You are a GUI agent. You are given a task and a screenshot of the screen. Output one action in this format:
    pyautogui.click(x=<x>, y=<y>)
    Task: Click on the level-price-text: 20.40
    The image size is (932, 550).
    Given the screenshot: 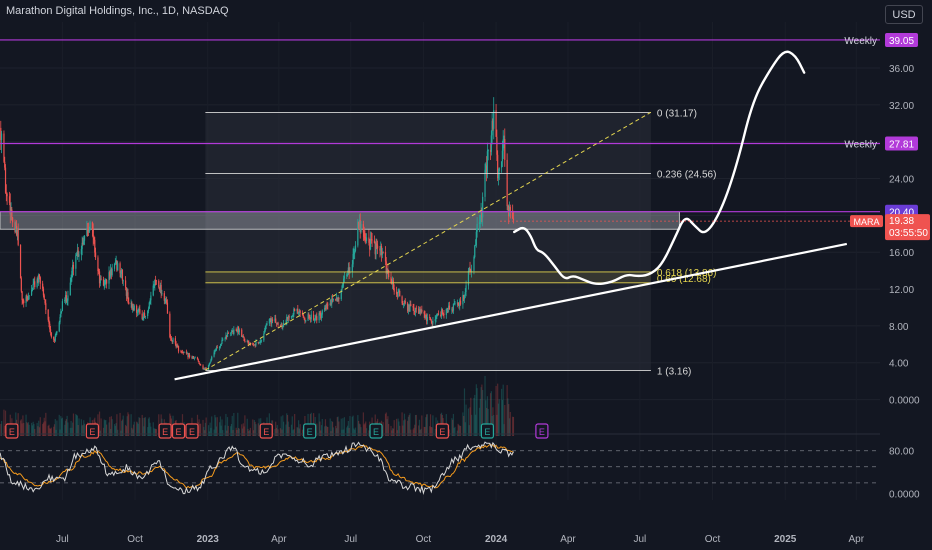 What is the action you would take?
    pyautogui.click(x=901, y=213)
    